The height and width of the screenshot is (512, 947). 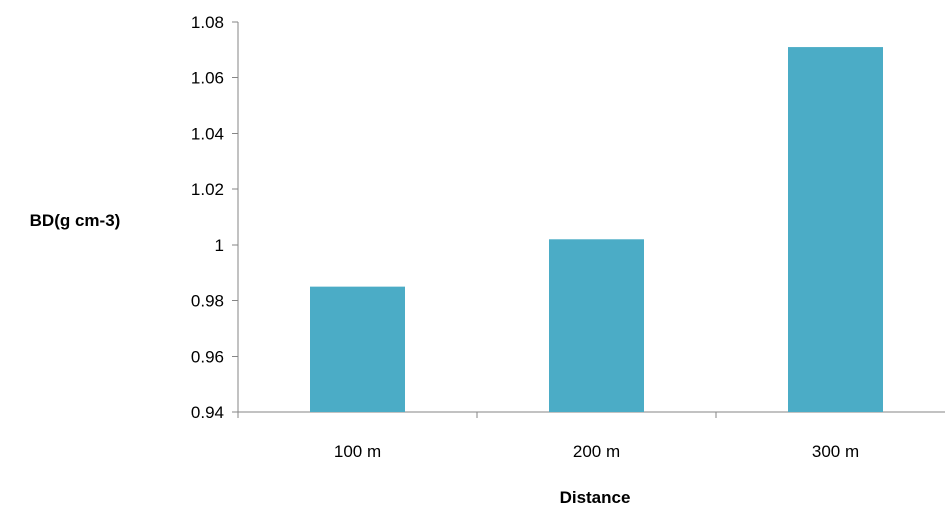 What do you see at coordinates (207, 78) in the screenshot?
I see `y-tick-label: 1.06` at bounding box center [207, 78].